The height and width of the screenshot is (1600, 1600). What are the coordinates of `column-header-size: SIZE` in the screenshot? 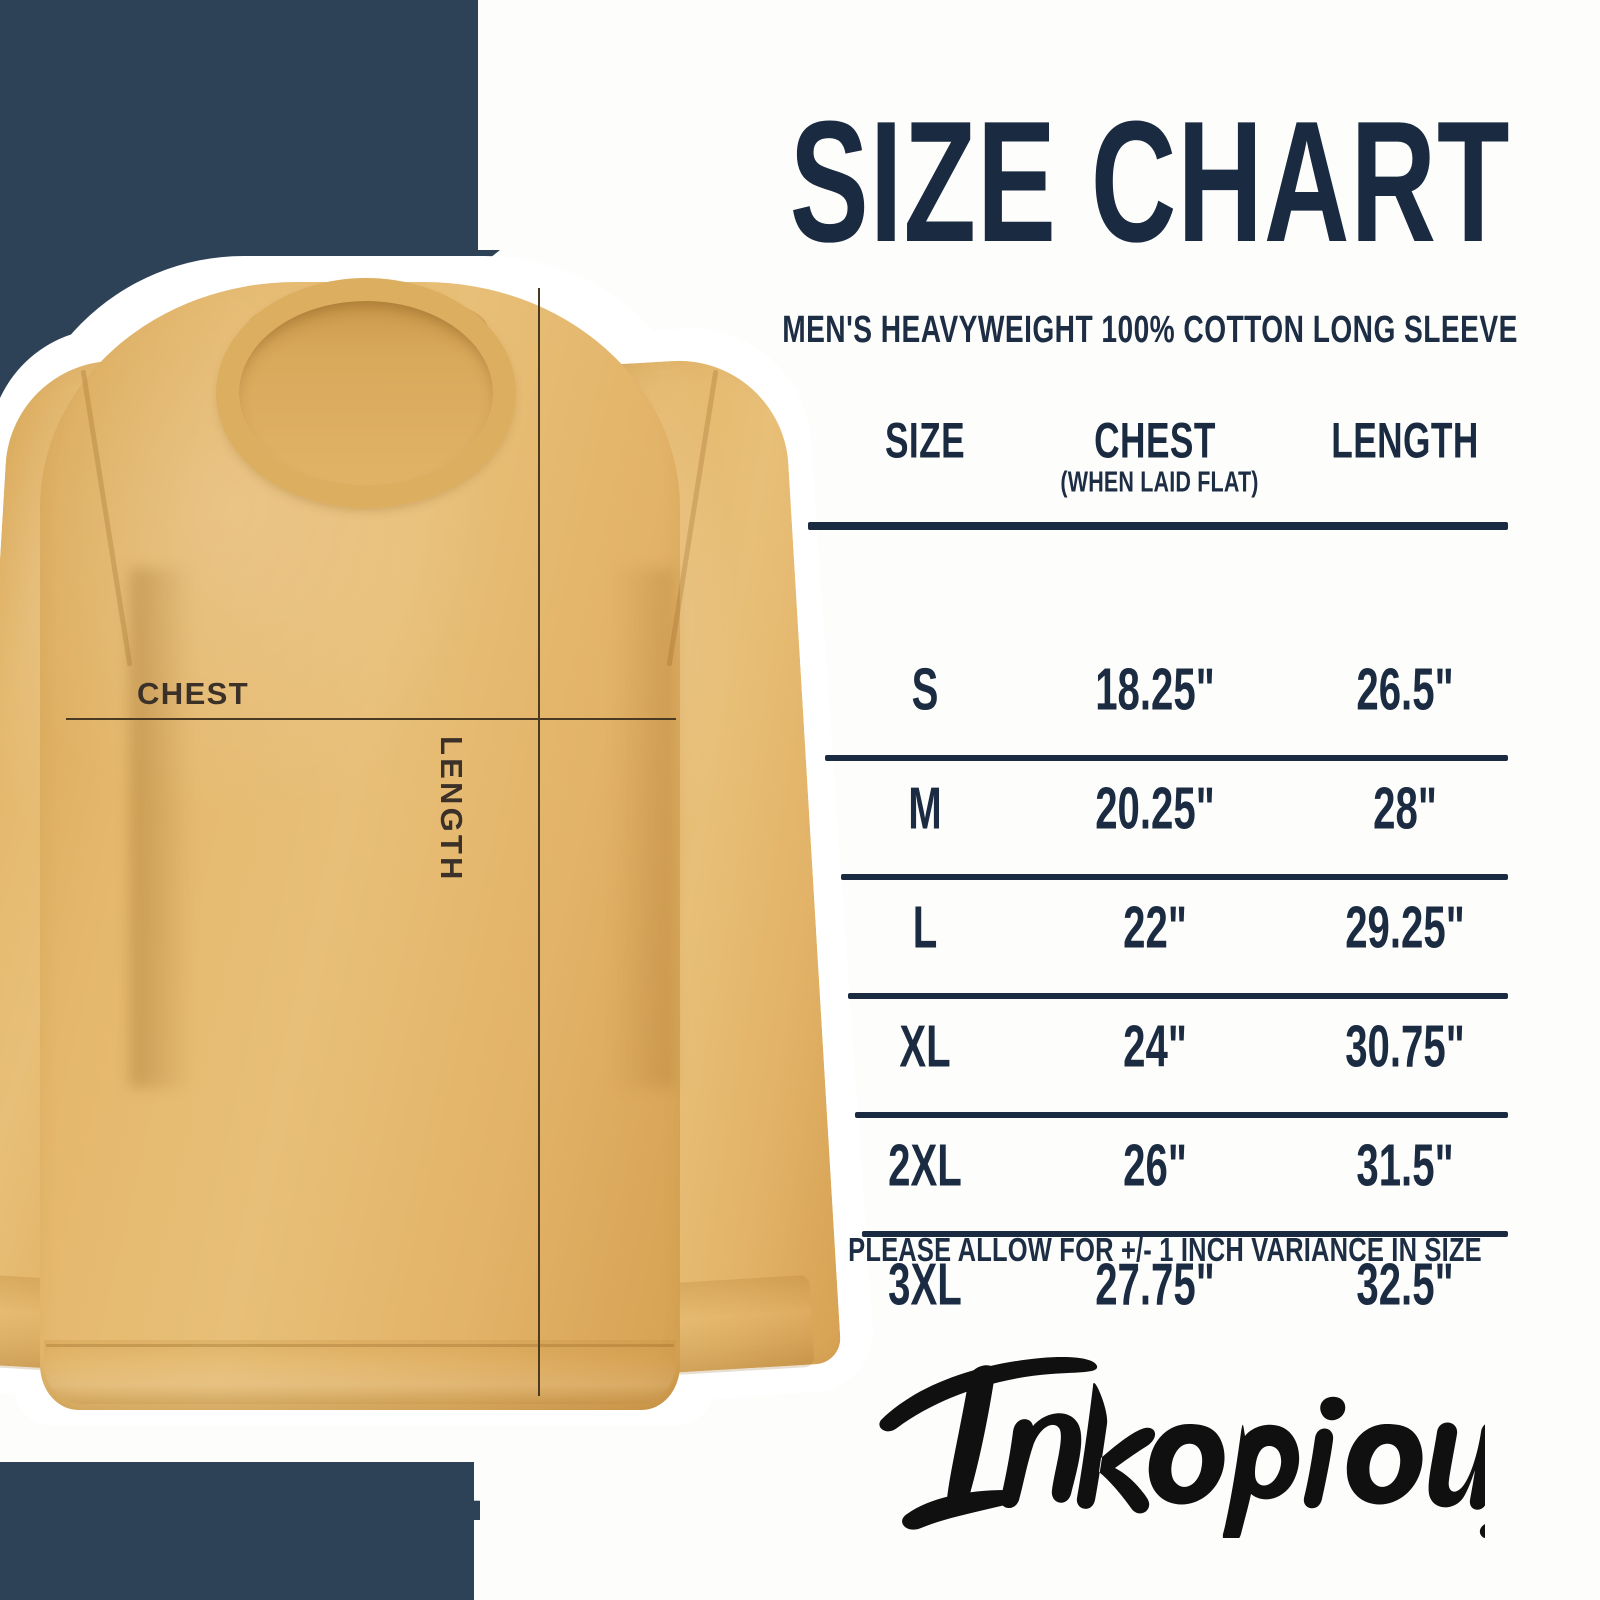 It's located at (925, 440).